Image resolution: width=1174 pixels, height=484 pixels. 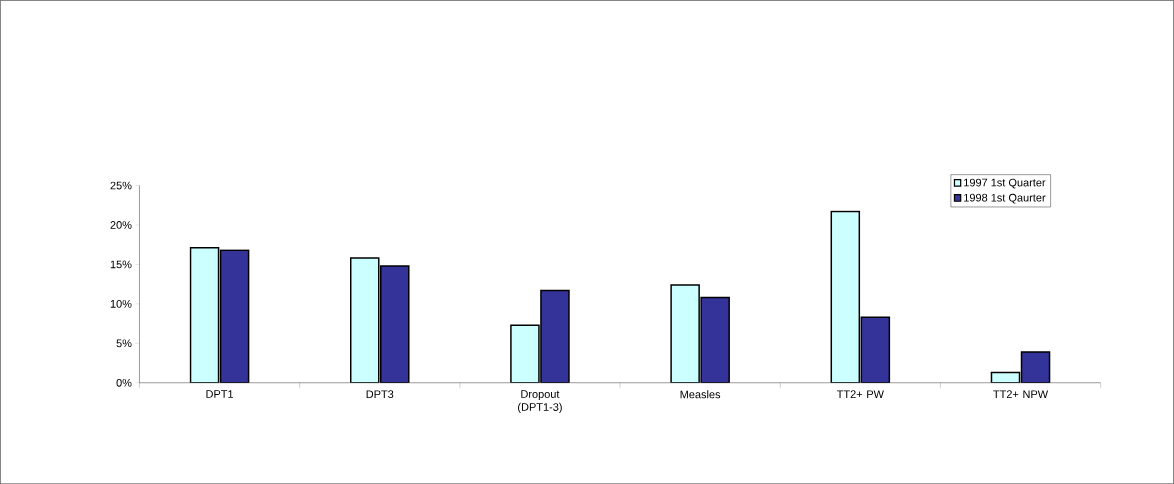 I want to click on x-tick-label: DPT3, so click(x=380, y=394).